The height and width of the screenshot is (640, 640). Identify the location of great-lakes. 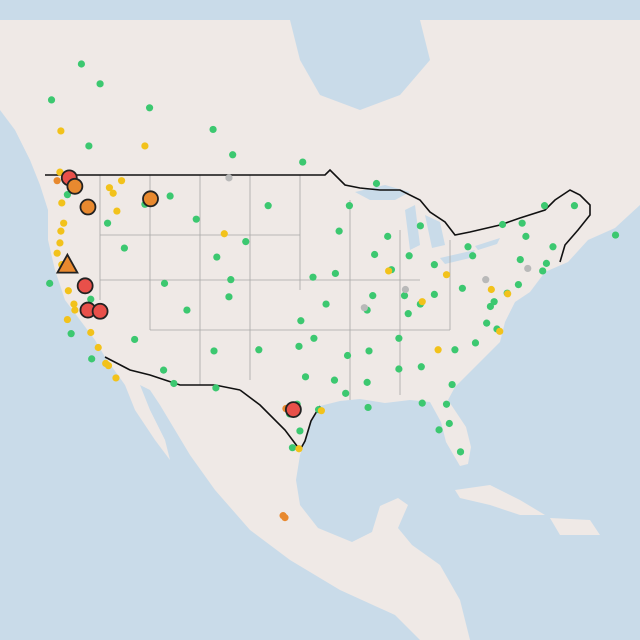
(427, 224).